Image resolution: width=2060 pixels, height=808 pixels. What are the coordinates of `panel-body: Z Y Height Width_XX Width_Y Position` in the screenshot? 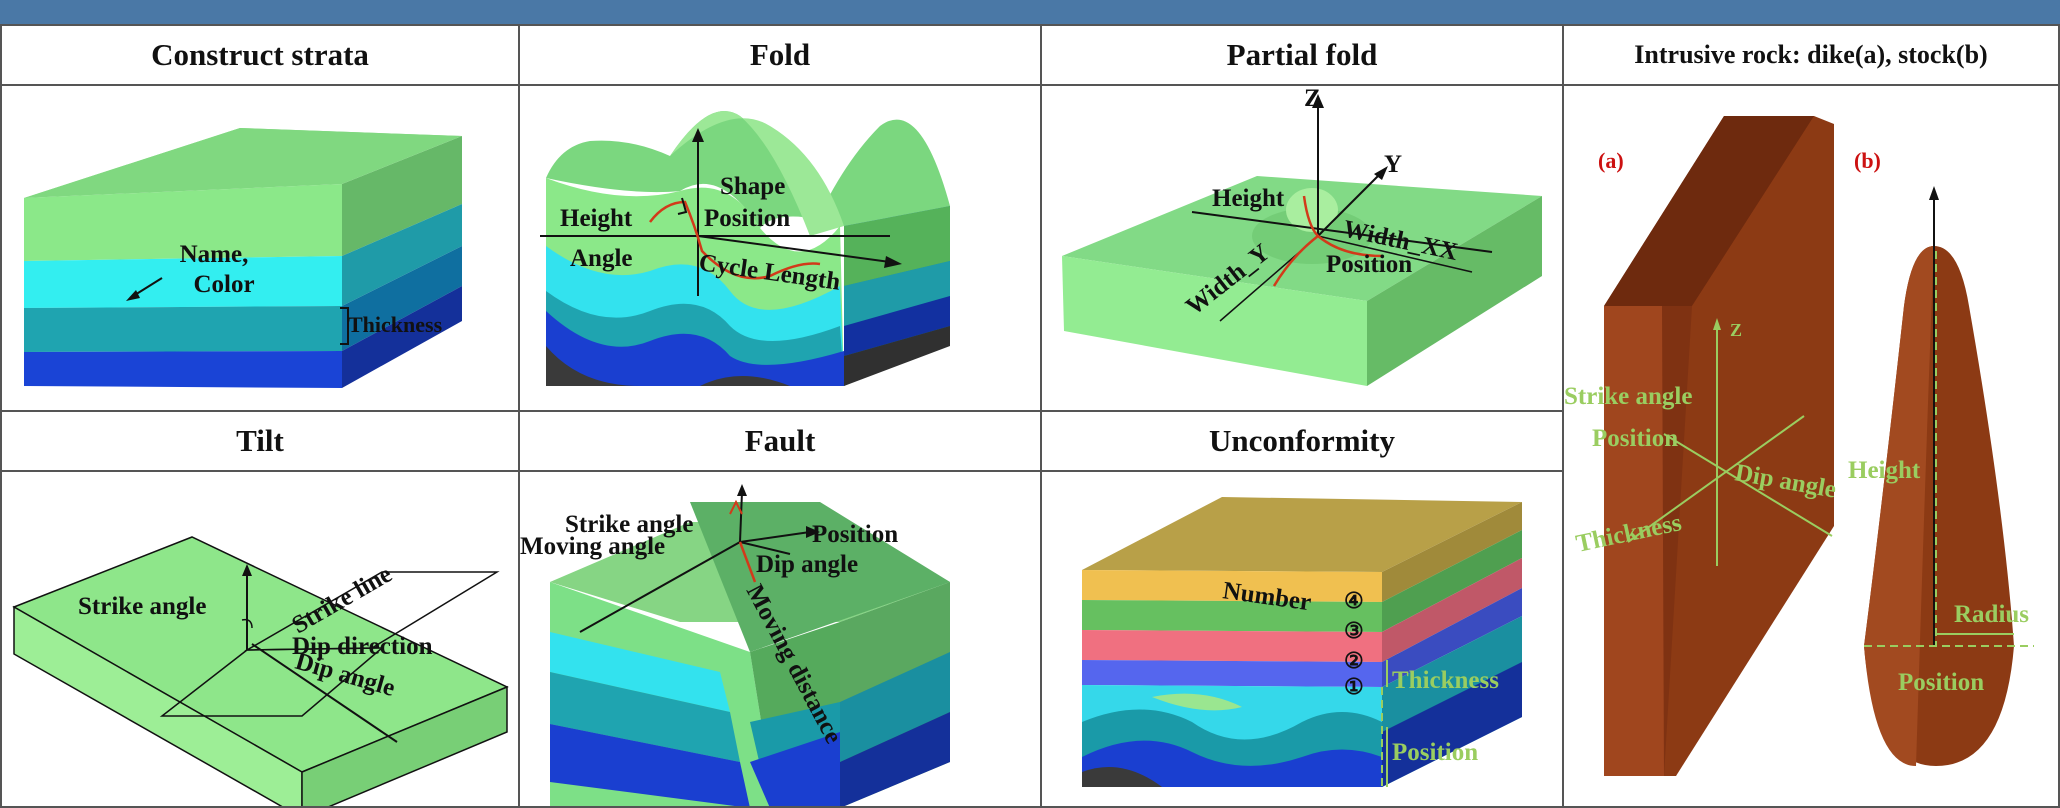 It's located at (1302, 248).